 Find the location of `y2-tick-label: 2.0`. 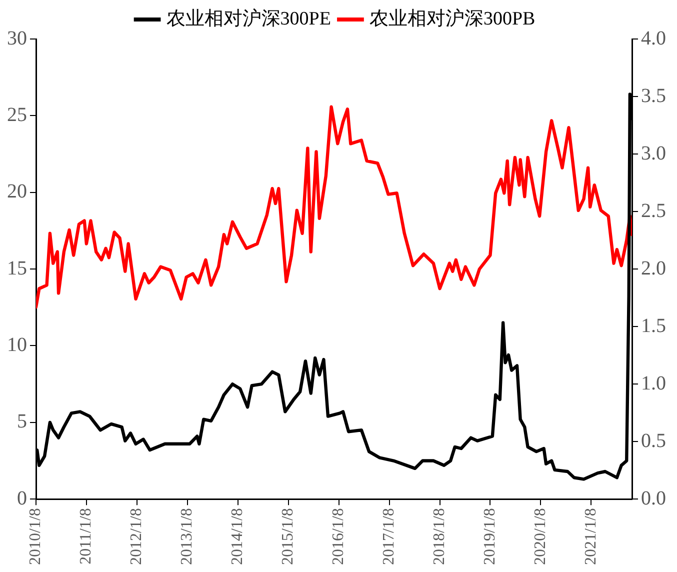

y2-tick-label: 2.0 is located at coordinates (653, 268).